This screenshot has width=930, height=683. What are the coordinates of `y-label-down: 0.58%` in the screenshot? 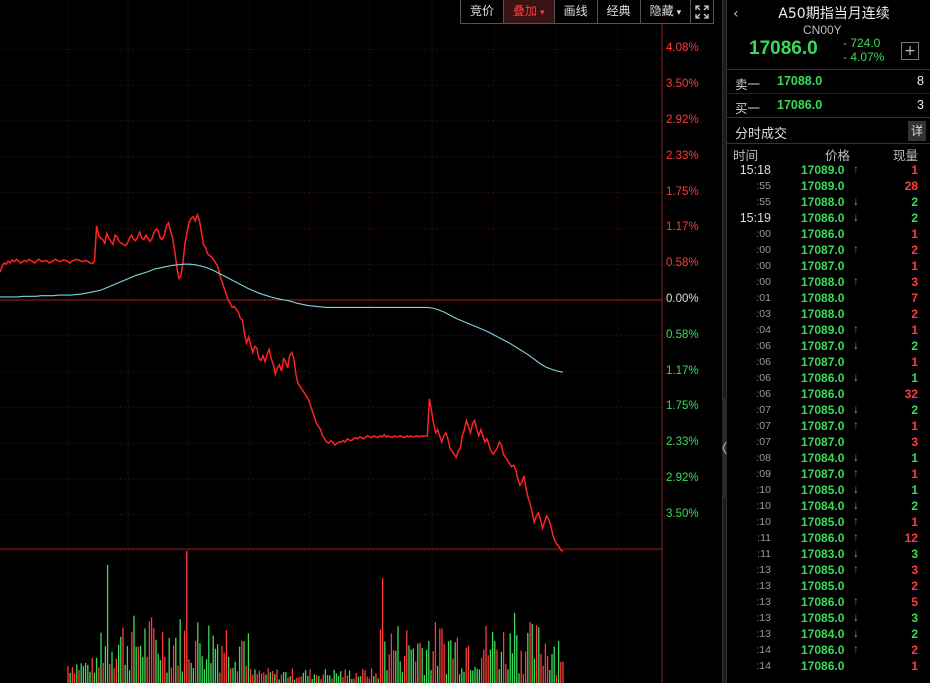 It's located at (682, 334).